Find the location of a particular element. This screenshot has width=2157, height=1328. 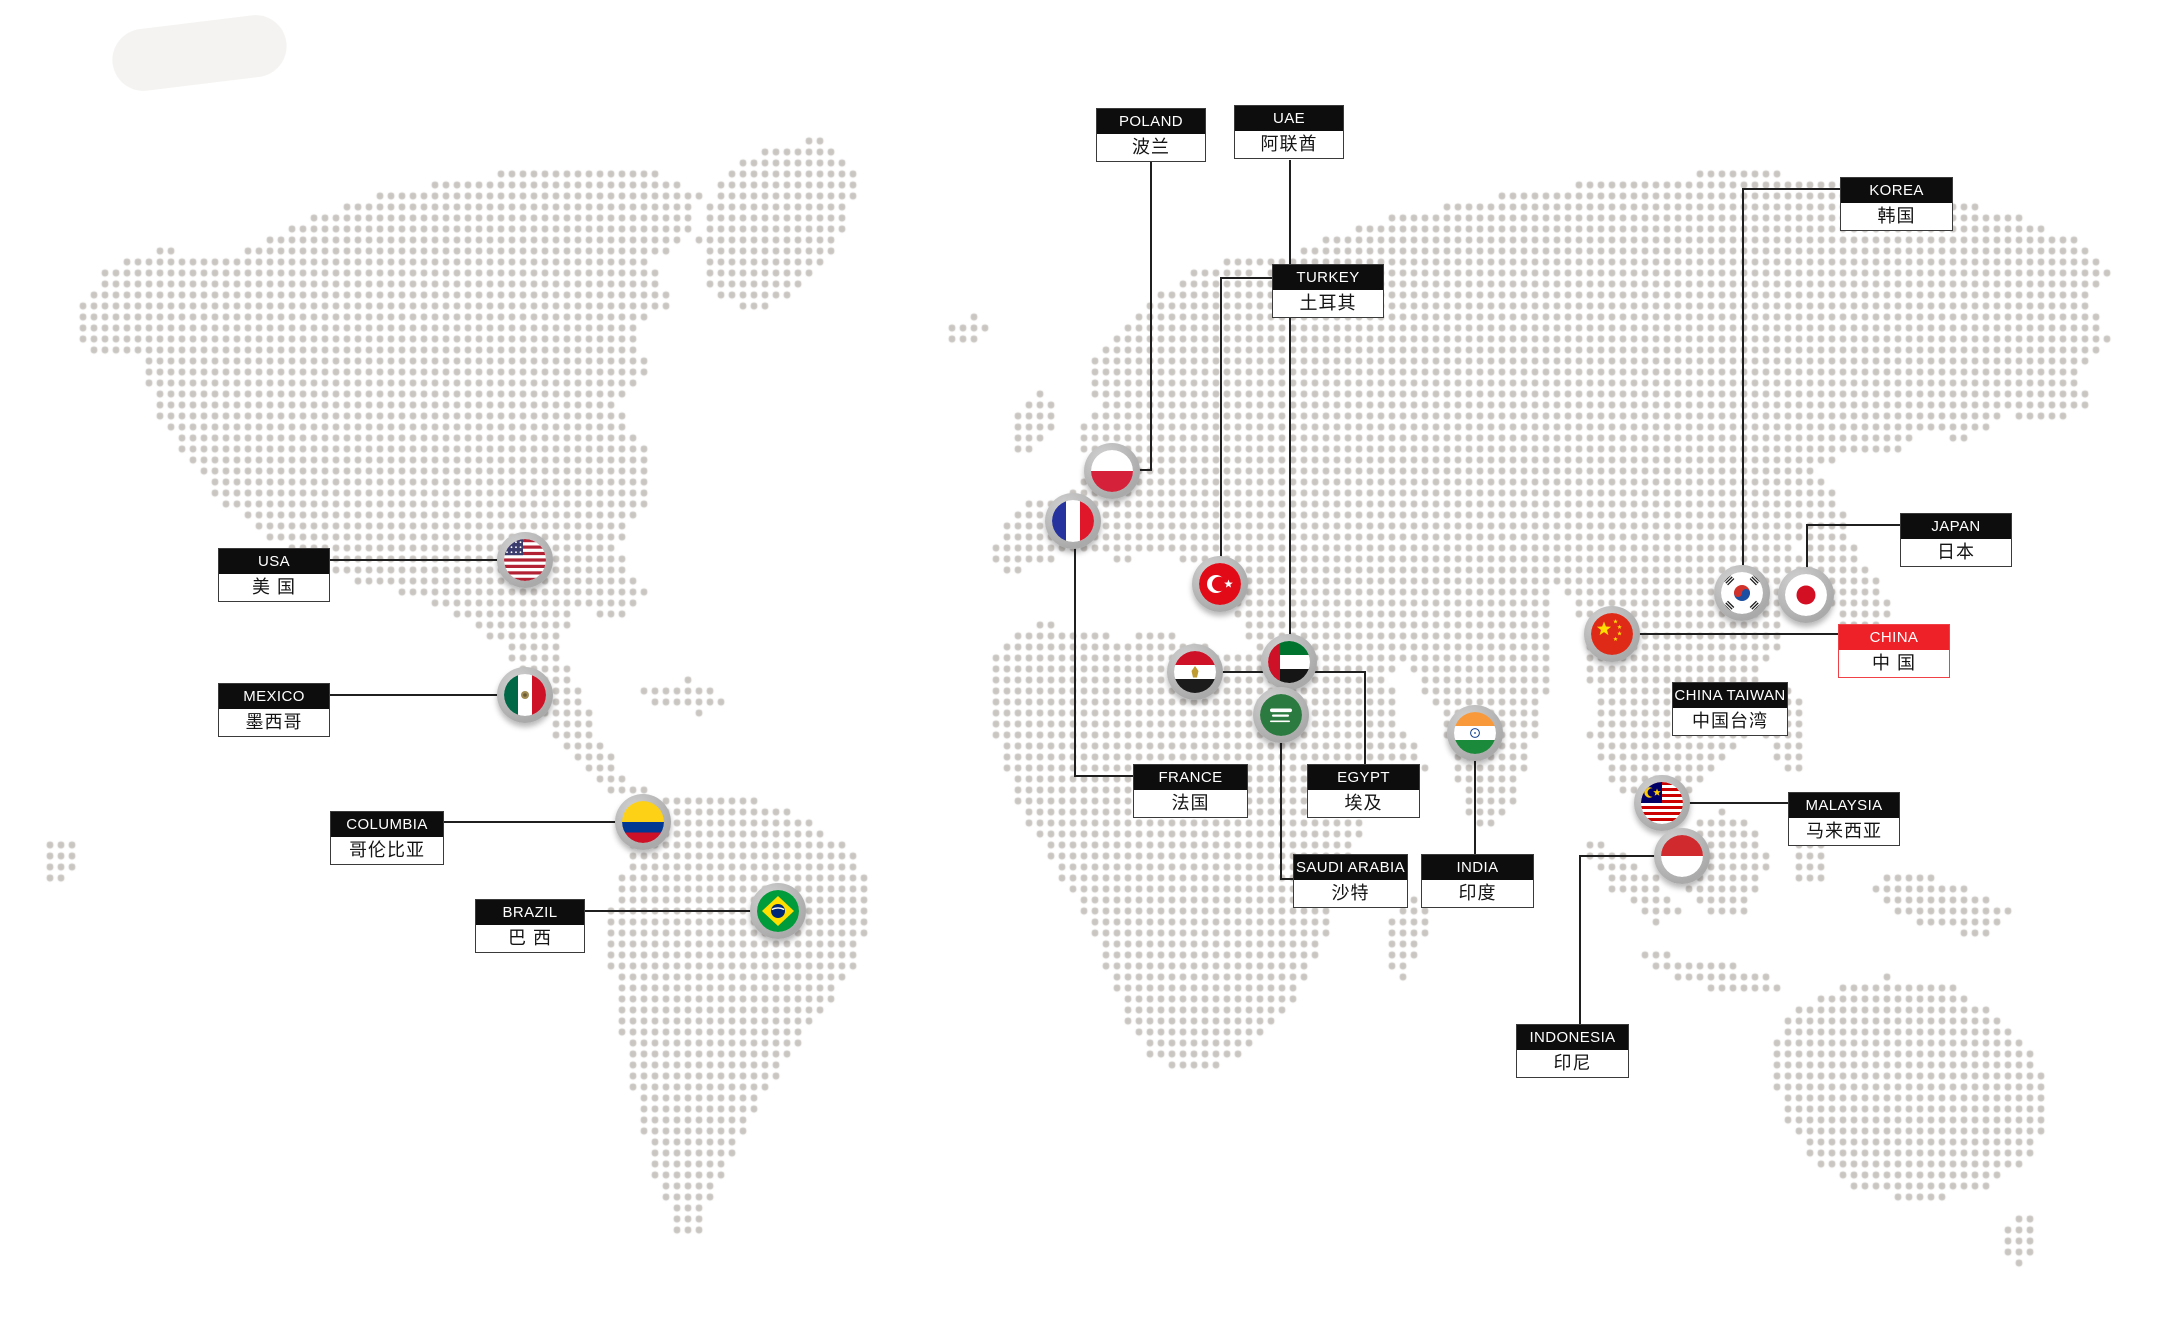

france-flag-icon is located at coordinates (1073, 521).